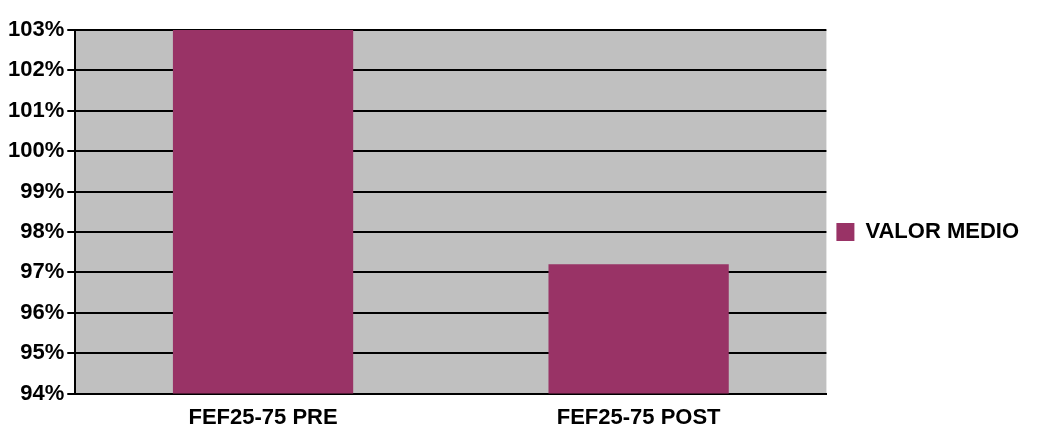  What do you see at coordinates (42, 231) in the screenshot?
I see `y-tick-label: 98%` at bounding box center [42, 231].